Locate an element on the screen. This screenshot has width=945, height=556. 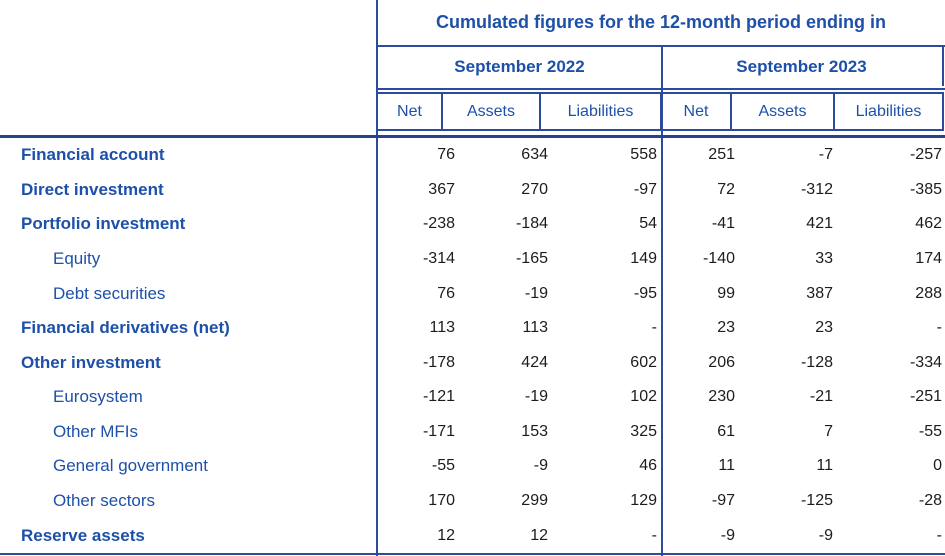
cell-value: -171 is located at coordinates (438, 431).